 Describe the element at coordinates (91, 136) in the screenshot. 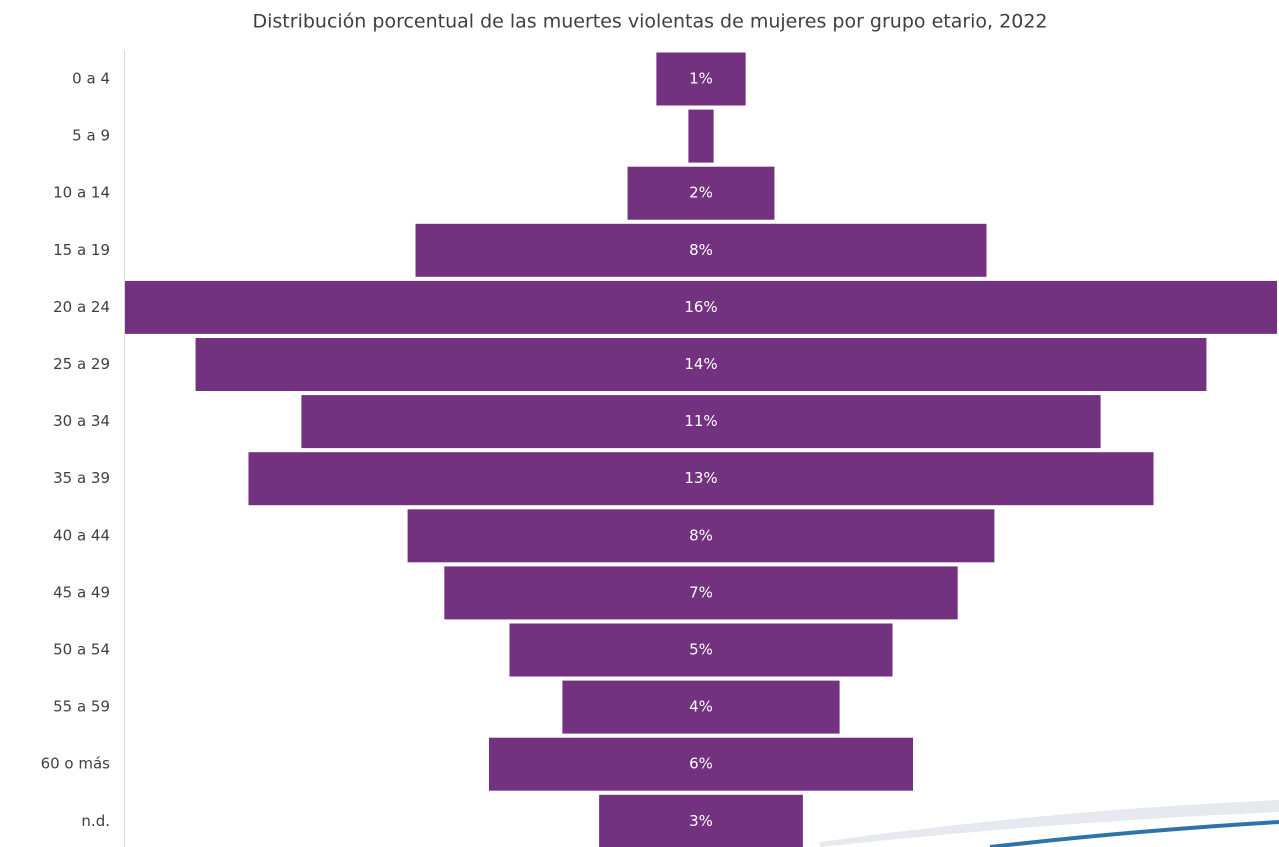

I see `category-label: 5 a 9` at that location.